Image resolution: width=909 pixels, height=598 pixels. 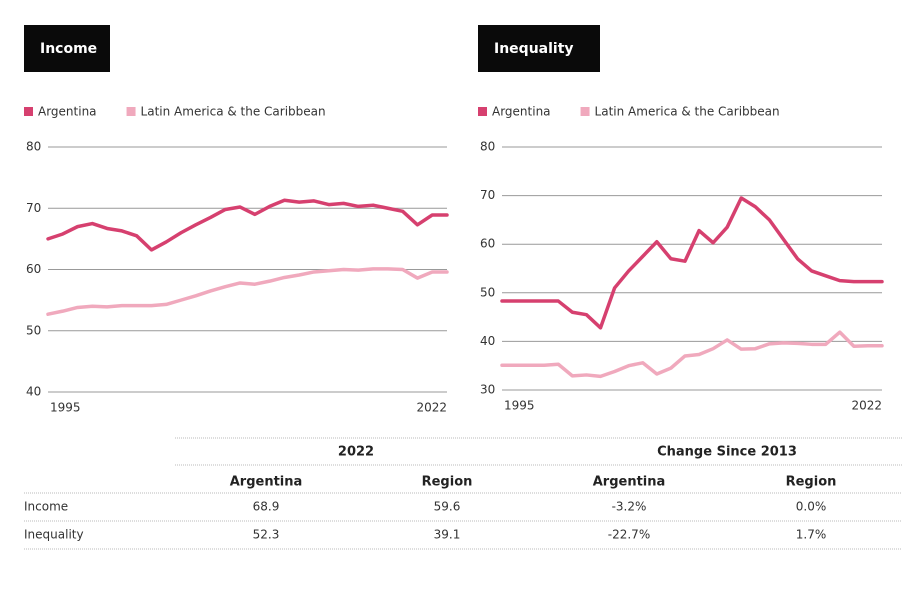 I want to click on table-cell: 68.9, so click(x=266, y=507).